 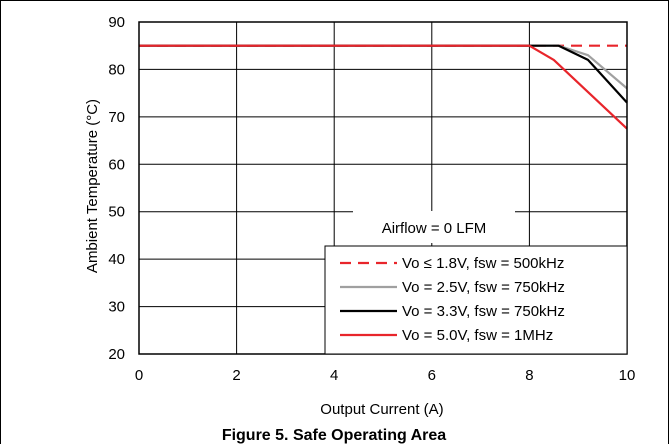 What do you see at coordinates (116, 354) in the screenshot?
I see `y-tick-label: 20` at bounding box center [116, 354].